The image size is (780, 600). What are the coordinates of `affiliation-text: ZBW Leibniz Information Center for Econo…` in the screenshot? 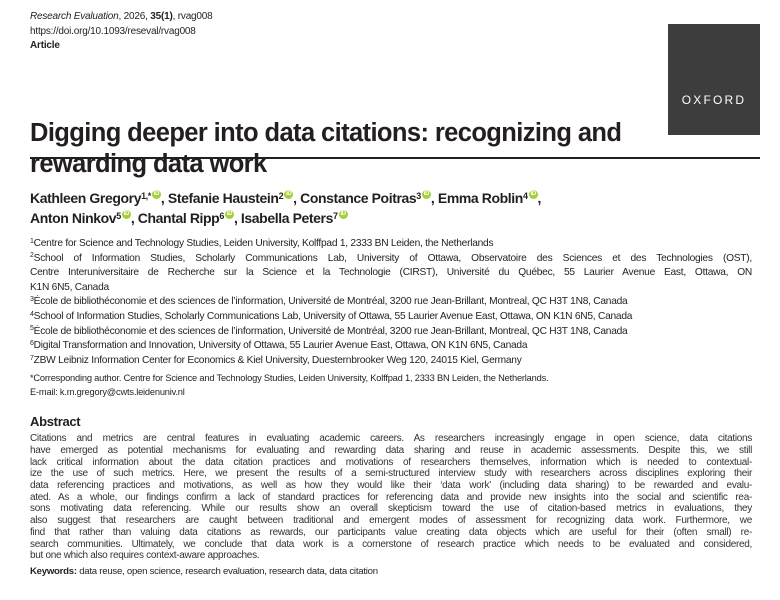 It's located at (277, 360).